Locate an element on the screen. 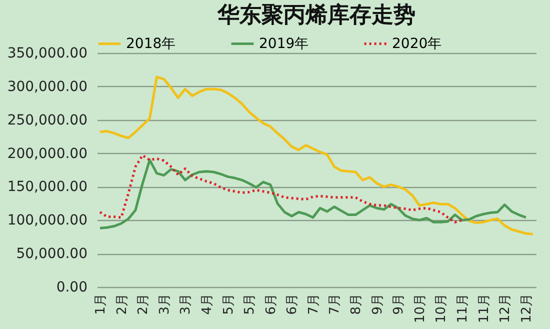  chart-title: 华东聚丙烯库存走势 is located at coordinates (316, 15).